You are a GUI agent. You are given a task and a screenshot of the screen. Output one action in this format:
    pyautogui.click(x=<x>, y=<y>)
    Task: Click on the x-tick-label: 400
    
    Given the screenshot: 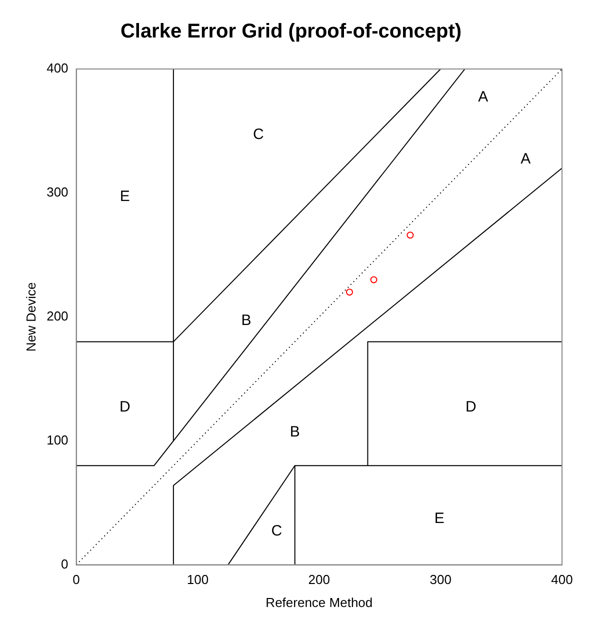 What is the action you would take?
    pyautogui.click(x=562, y=580)
    